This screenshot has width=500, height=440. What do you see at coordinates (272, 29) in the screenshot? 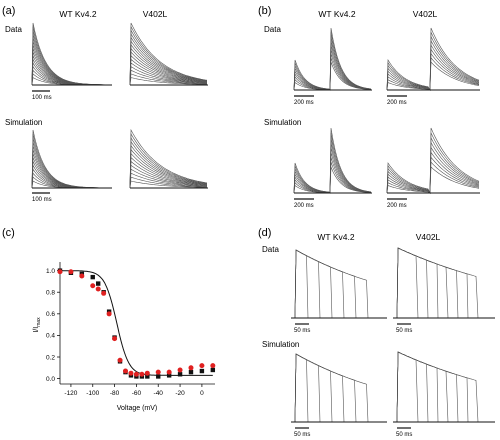
I see `panel-b-row-data: Data` at bounding box center [272, 29].